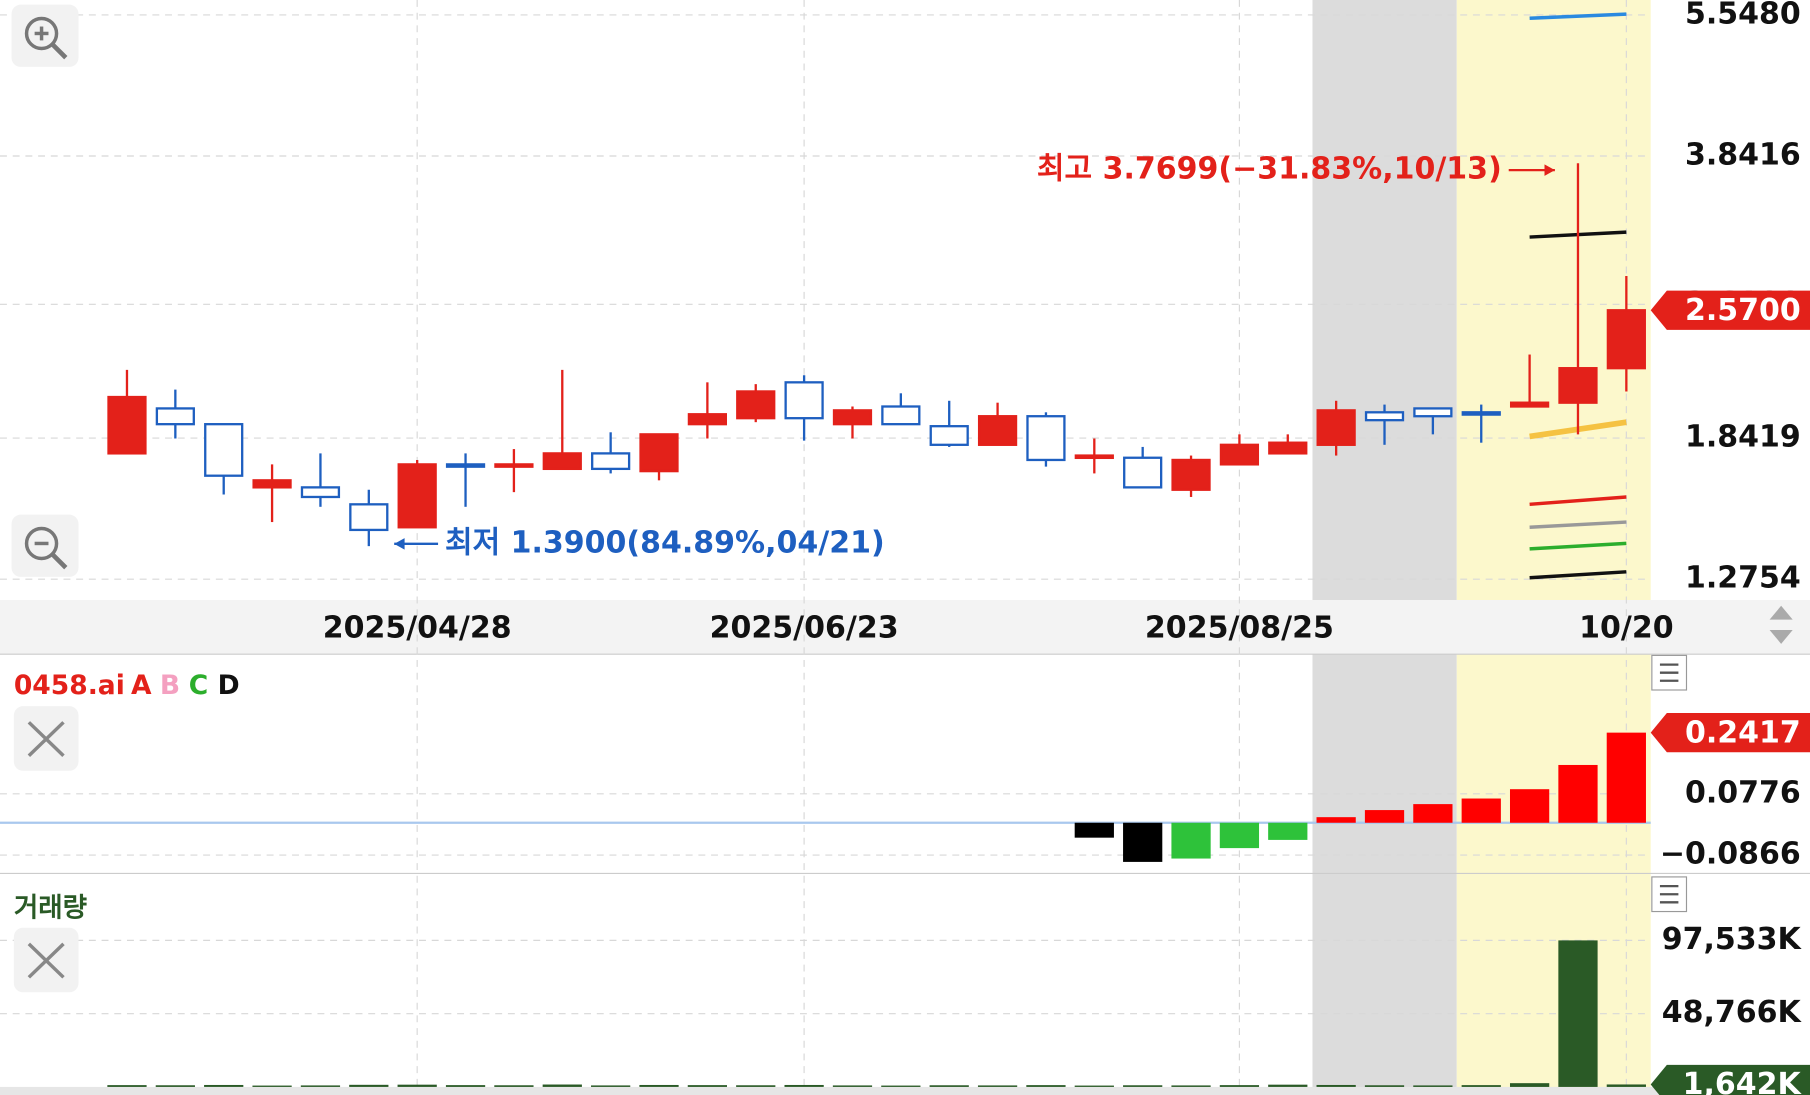 The height and width of the screenshot is (1095, 1810). What do you see at coordinates (1743, 578) in the screenshot?
I see `y-tick-label: 1.2754` at bounding box center [1743, 578].